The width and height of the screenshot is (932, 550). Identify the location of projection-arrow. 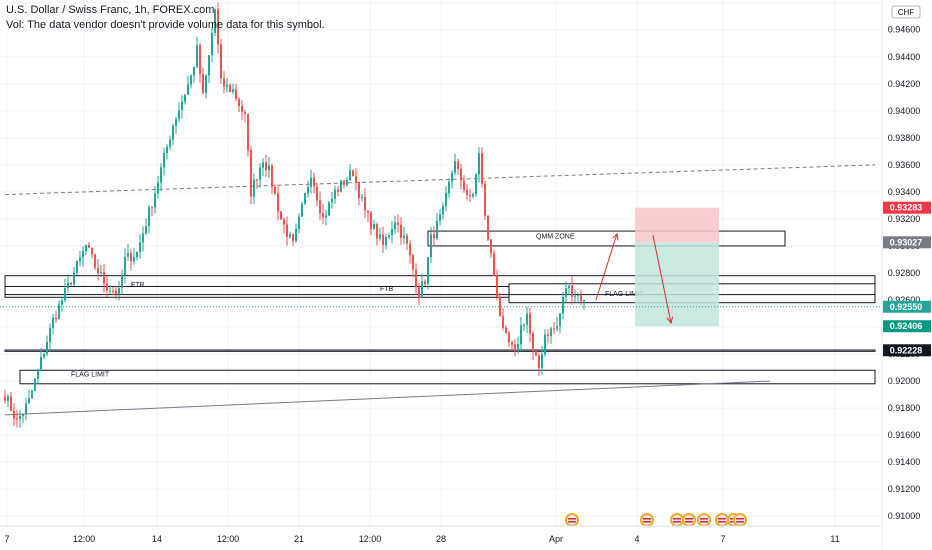
(661, 279).